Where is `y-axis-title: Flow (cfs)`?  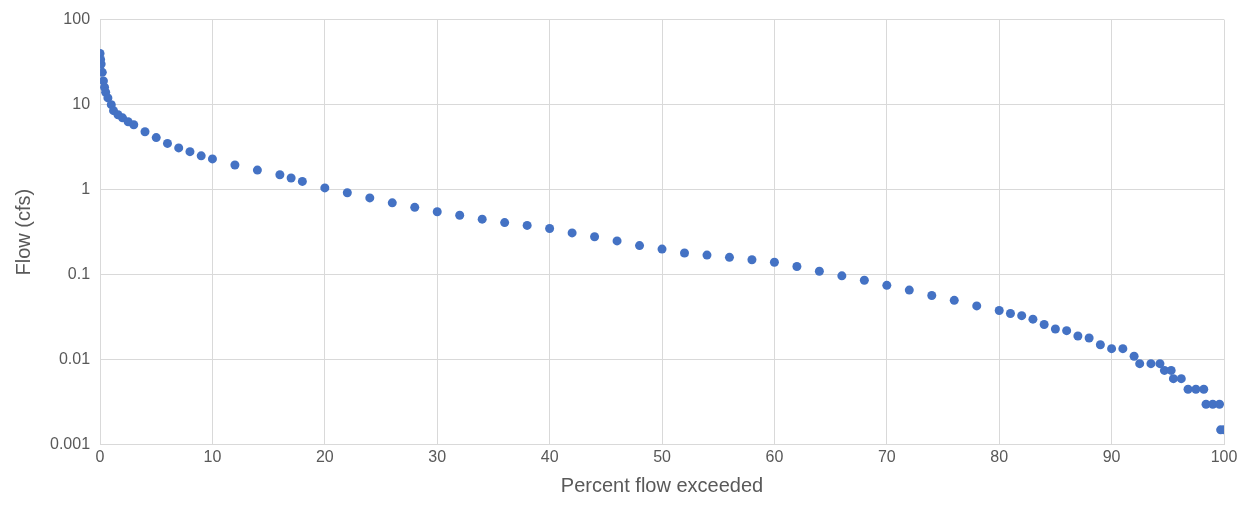 y-axis-title: Flow (cfs) is located at coordinates (22, 232).